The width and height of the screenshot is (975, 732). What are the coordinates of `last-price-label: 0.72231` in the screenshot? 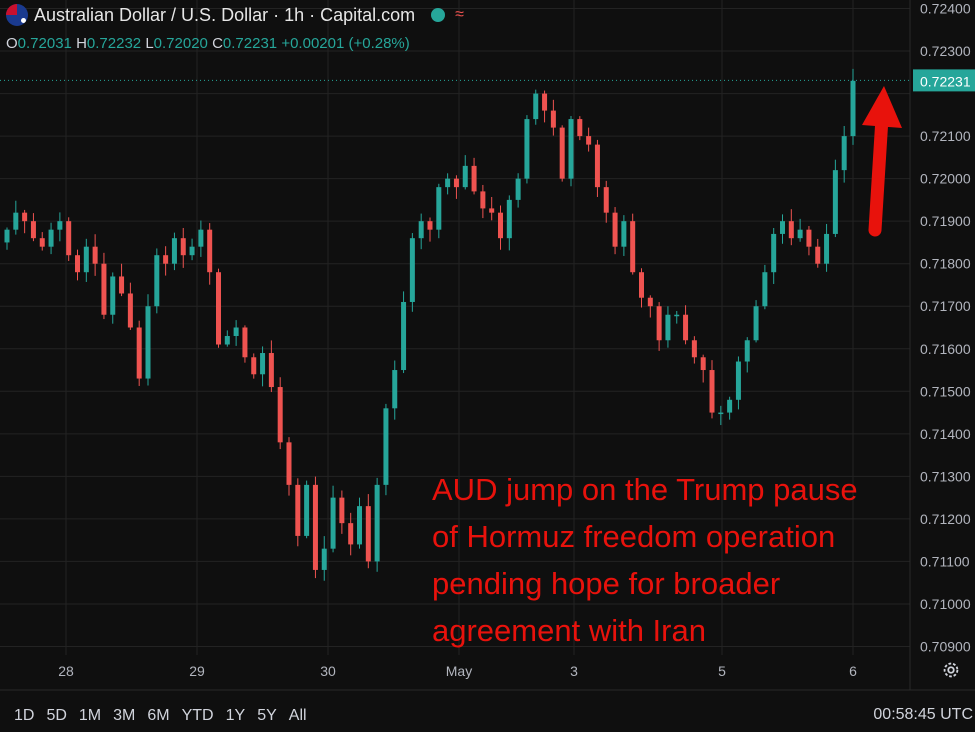 It's located at (945, 81).